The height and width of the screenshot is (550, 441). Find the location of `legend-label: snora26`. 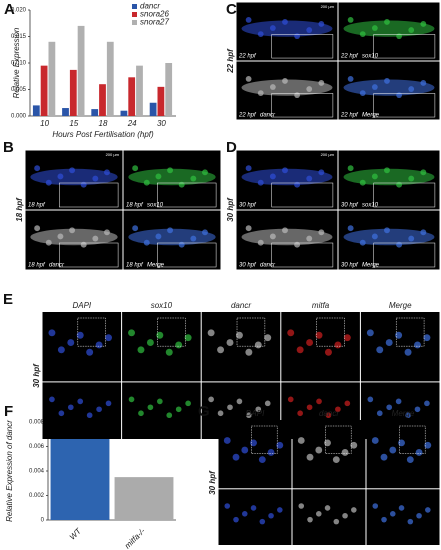

legend-label: snora26 is located at coordinates (154, 14).